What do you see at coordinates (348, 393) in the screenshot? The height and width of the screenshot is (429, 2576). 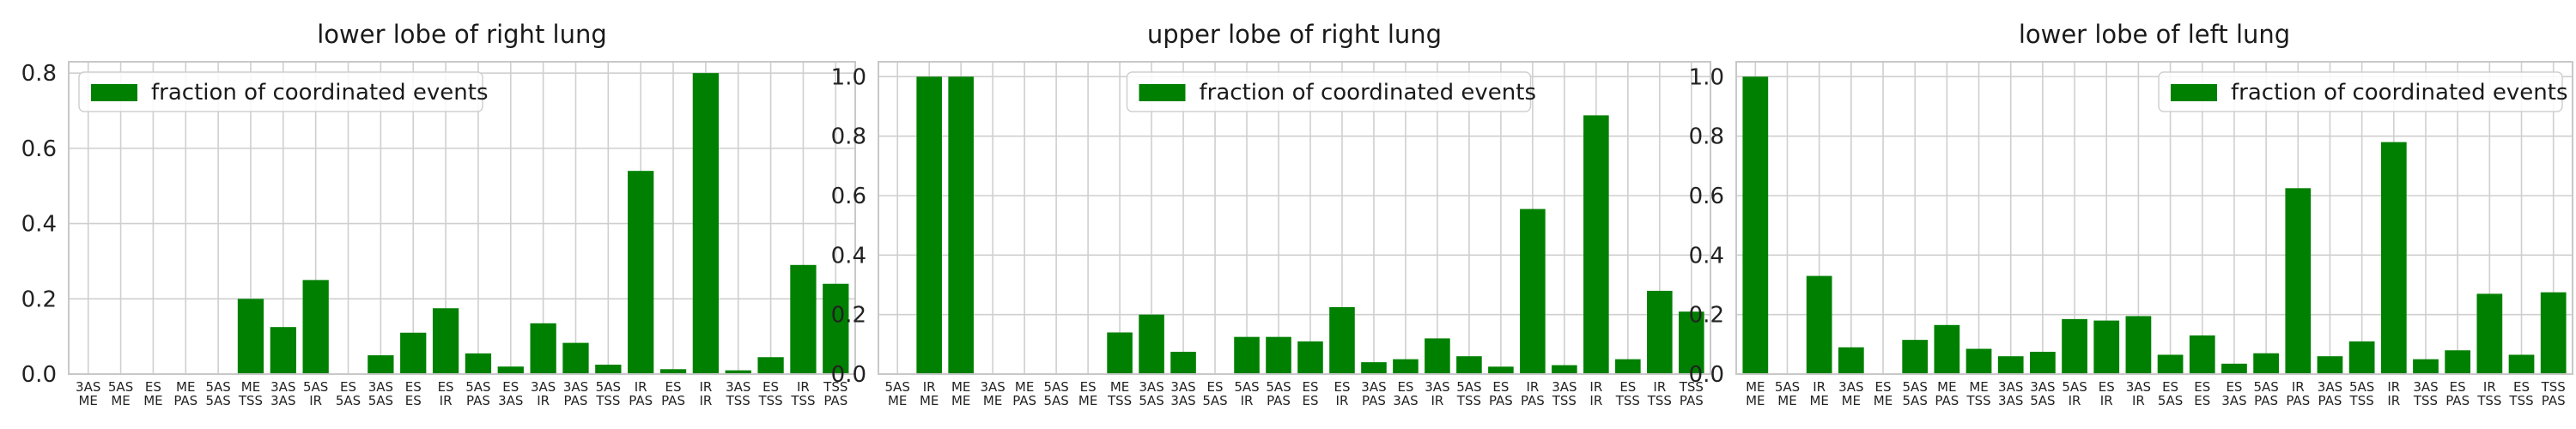 I see `x-tick-label: ES 5AS` at bounding box center [348, 393].